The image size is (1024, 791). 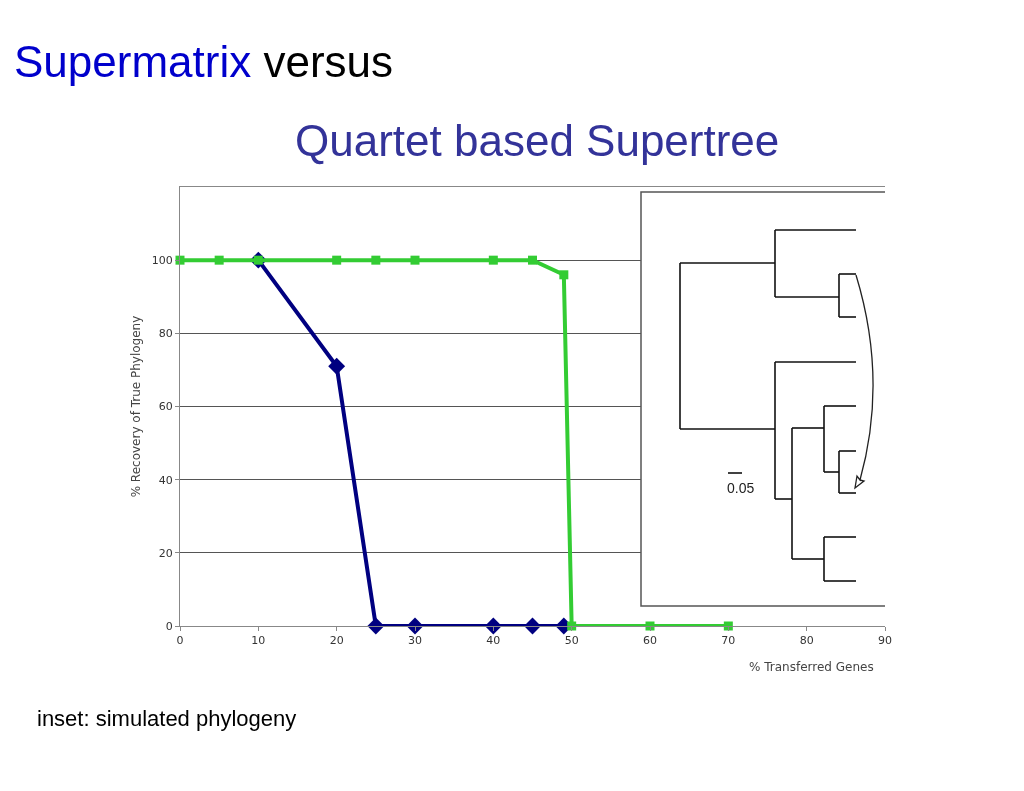 I want to click on x-tick-label: 50, so click(x=571, y=641).